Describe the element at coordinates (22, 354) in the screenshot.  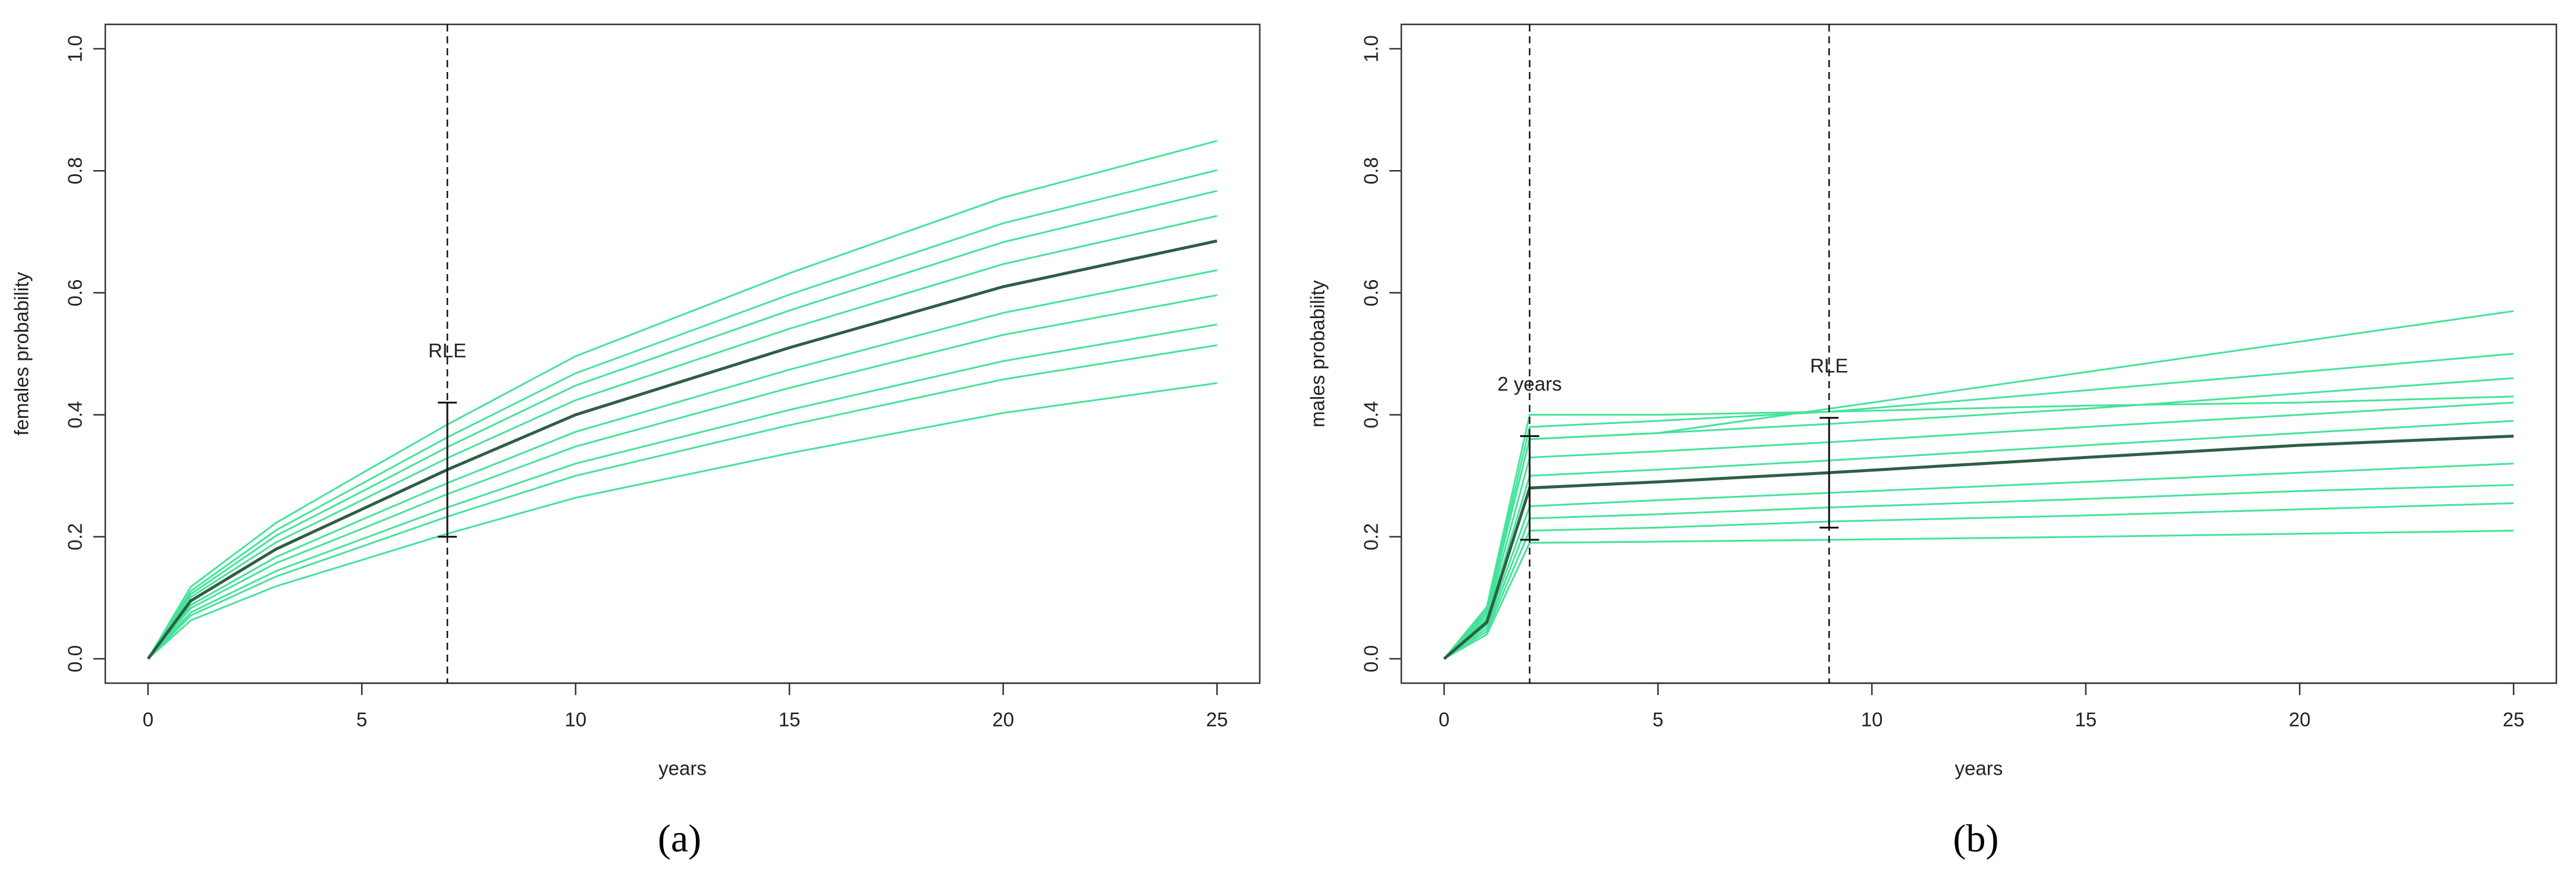
I see `y-axis-label: females probability` at that location.